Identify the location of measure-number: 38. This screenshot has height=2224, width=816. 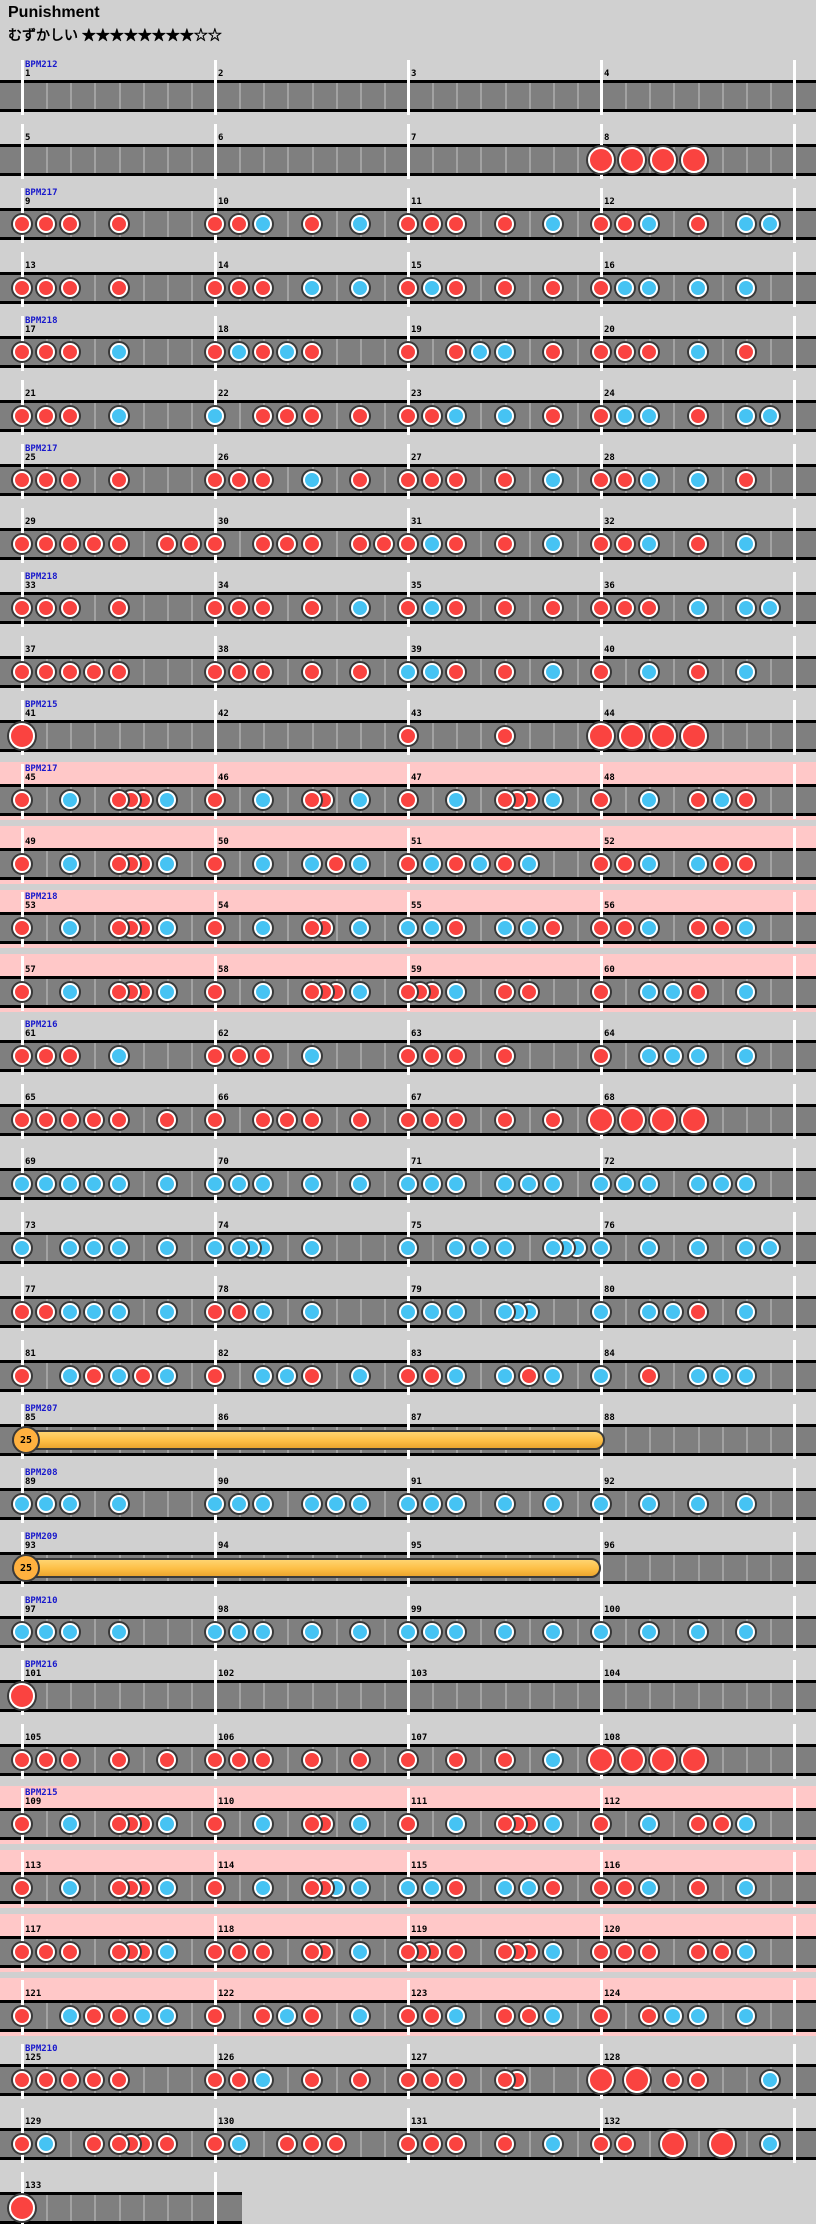
(223, 650).